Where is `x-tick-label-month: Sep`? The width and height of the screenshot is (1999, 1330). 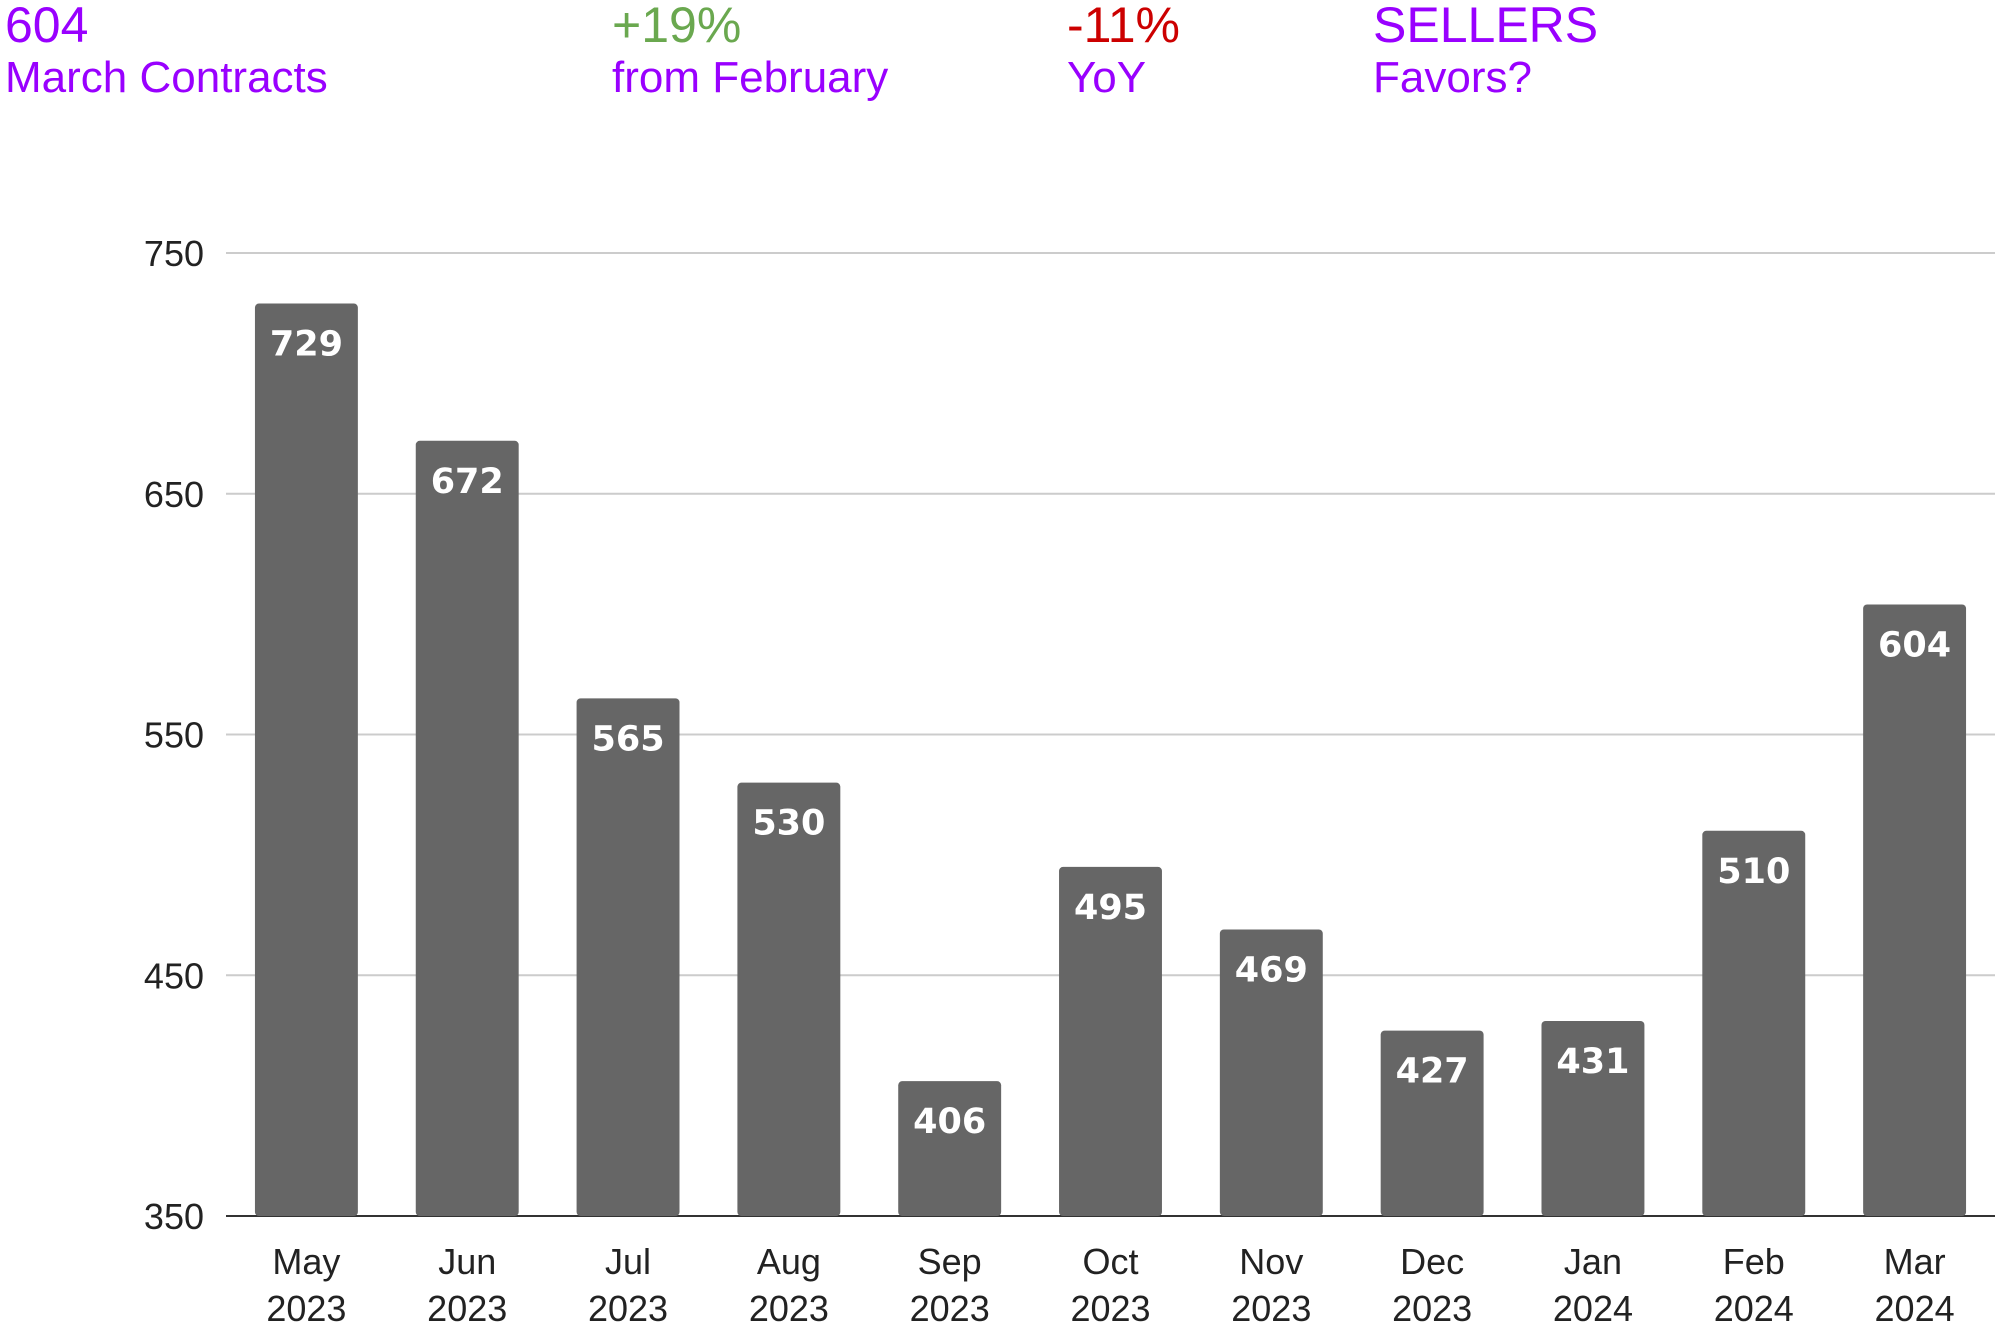 x-tick-label-month: Sep is located at coordinates (950, 1261).